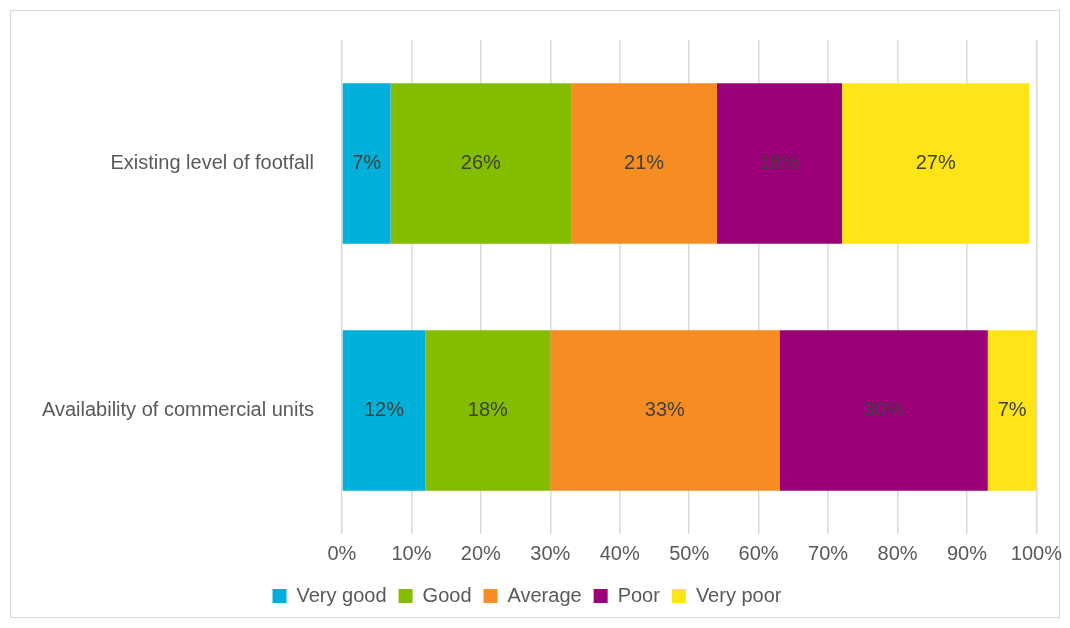  What do you see at coordinates (411, 552) in the screenshot?
I see `x-tick-label: 10%` at bounding box center [411, 552].